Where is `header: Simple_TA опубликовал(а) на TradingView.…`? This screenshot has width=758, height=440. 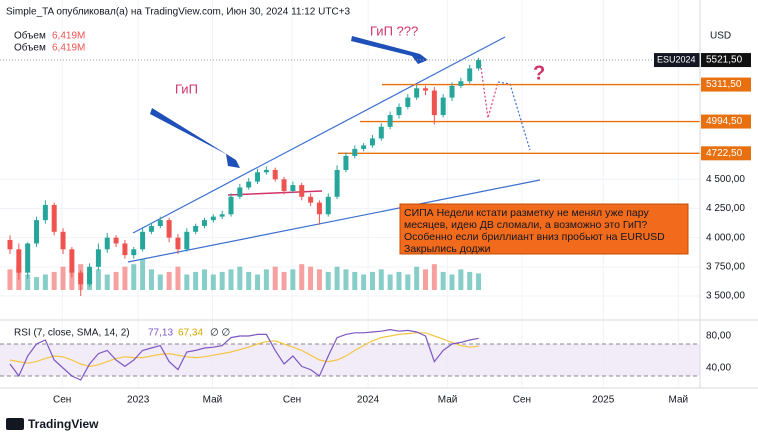
header: Simple_TA опубликовал(а) на TradingView.… is located at coordinates (178, 12).